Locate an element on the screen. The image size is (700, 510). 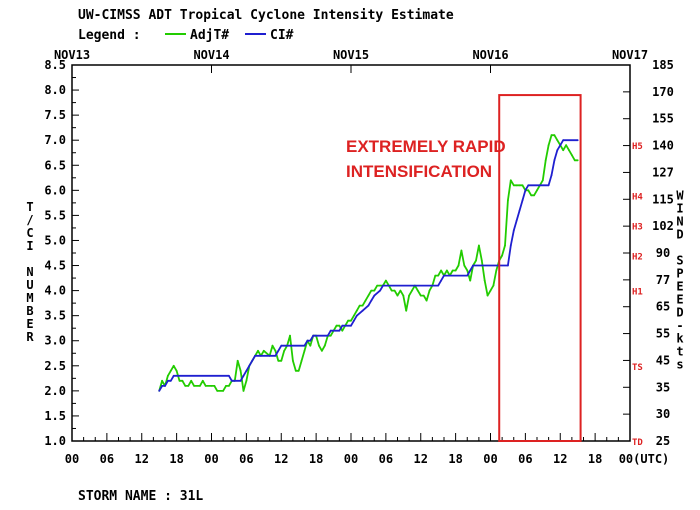
axis-title-char: B is located at coordinates (29, 311).